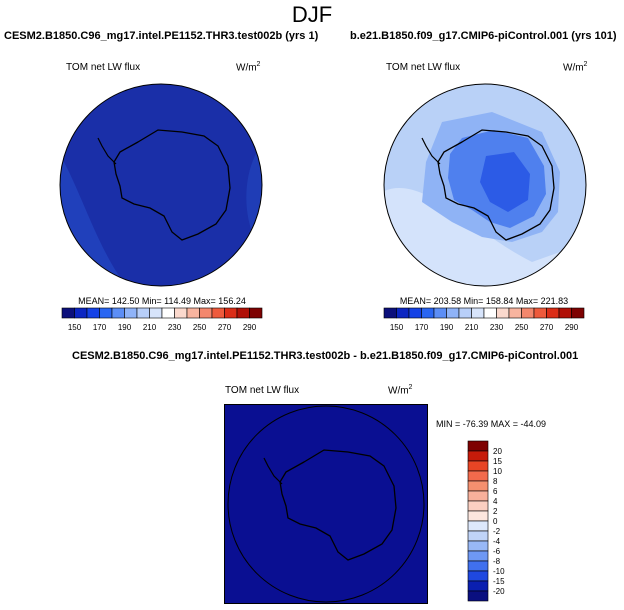  Describe the element at coordinates (103, 67) in the screenshot. I see `panel1-variable-label: TOM net LW flux` at that location.